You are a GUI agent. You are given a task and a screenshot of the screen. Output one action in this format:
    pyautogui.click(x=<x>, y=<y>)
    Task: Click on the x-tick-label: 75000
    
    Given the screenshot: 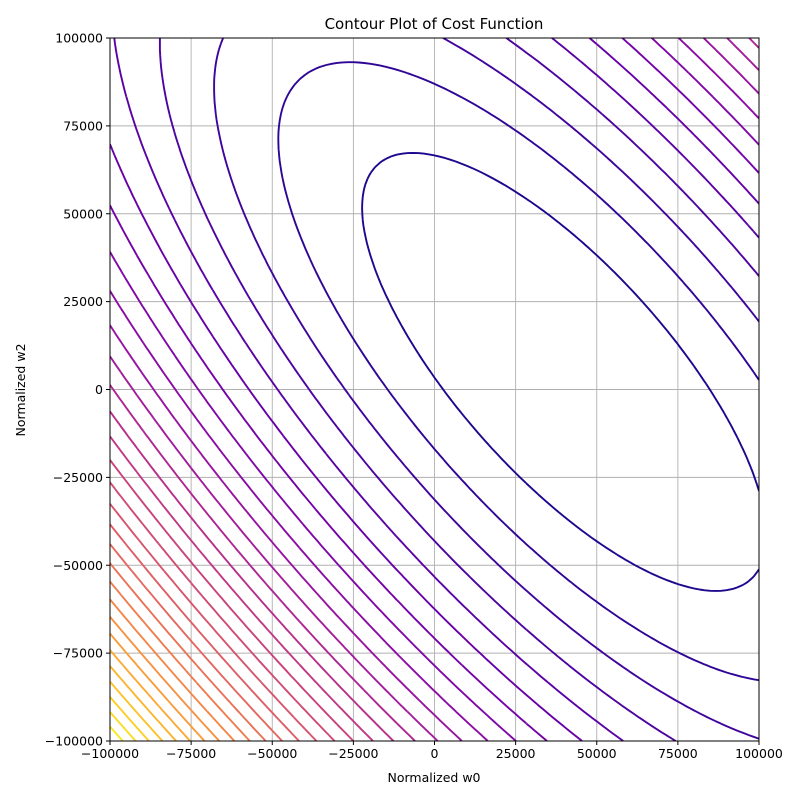 What is the action you would take?
    pyautogui.click(x=678, y=753)
    